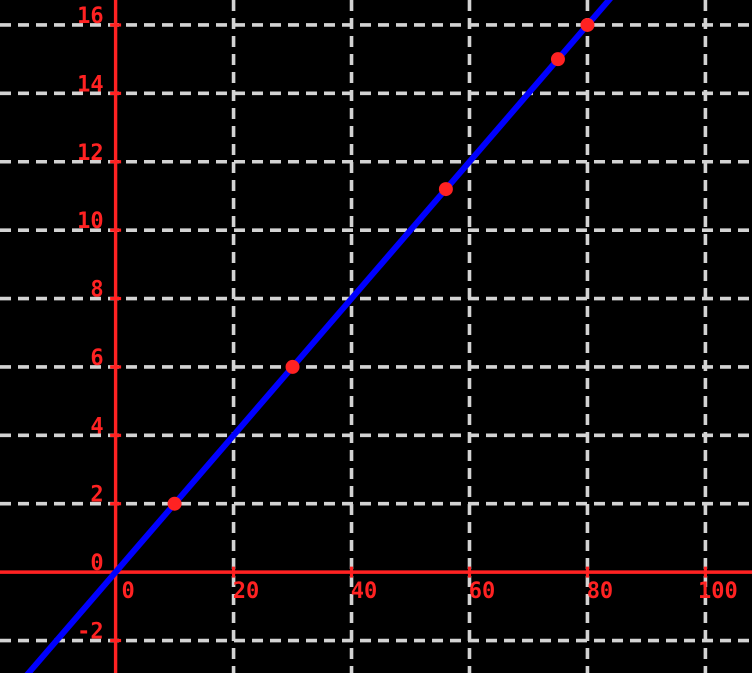 This screenshot has height=673, width=752. Describe the element at coordinates (90, 16) in the screenshot. I see `y-tick-label: 16` at that location.